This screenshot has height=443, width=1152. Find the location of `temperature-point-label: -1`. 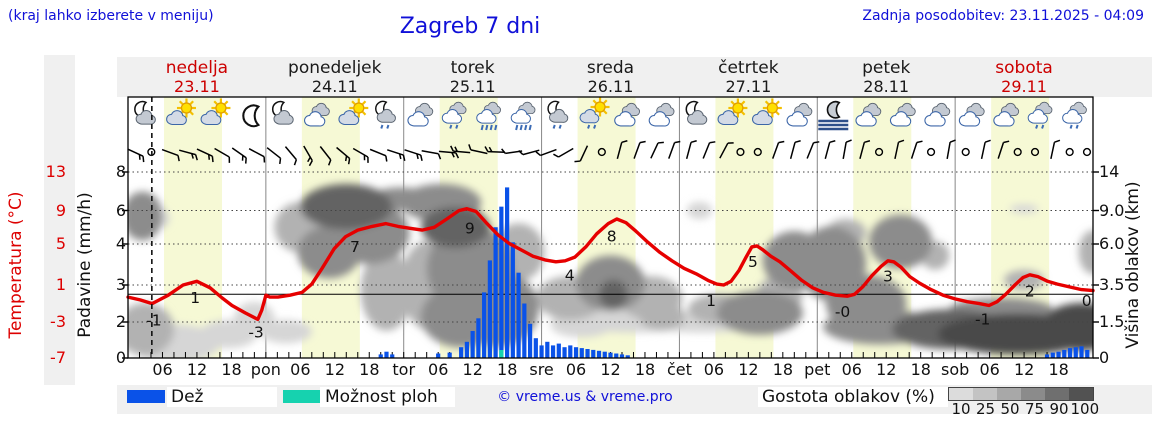

temperature-point-label: -1 is located at coordinates (982, 319).